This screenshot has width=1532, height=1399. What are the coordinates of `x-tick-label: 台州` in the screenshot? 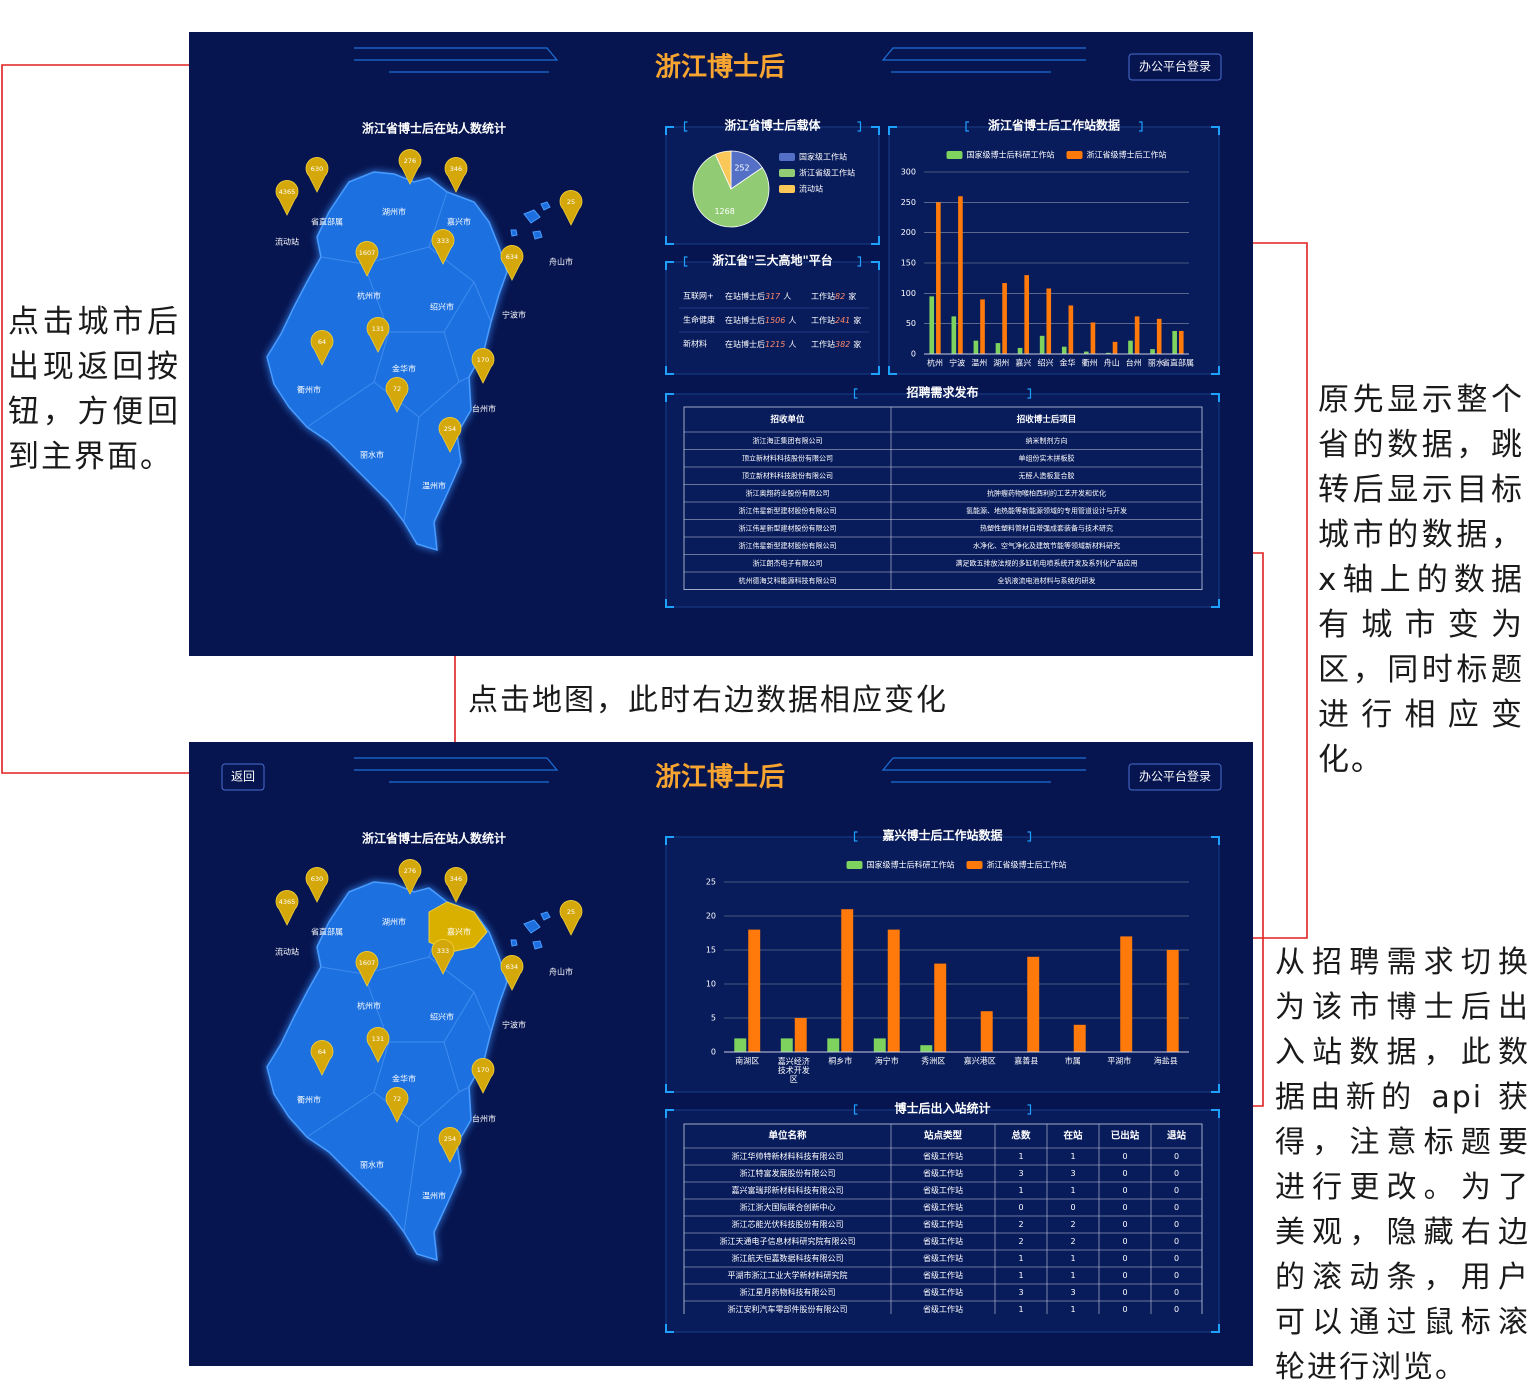 It's located at (1134, 363).